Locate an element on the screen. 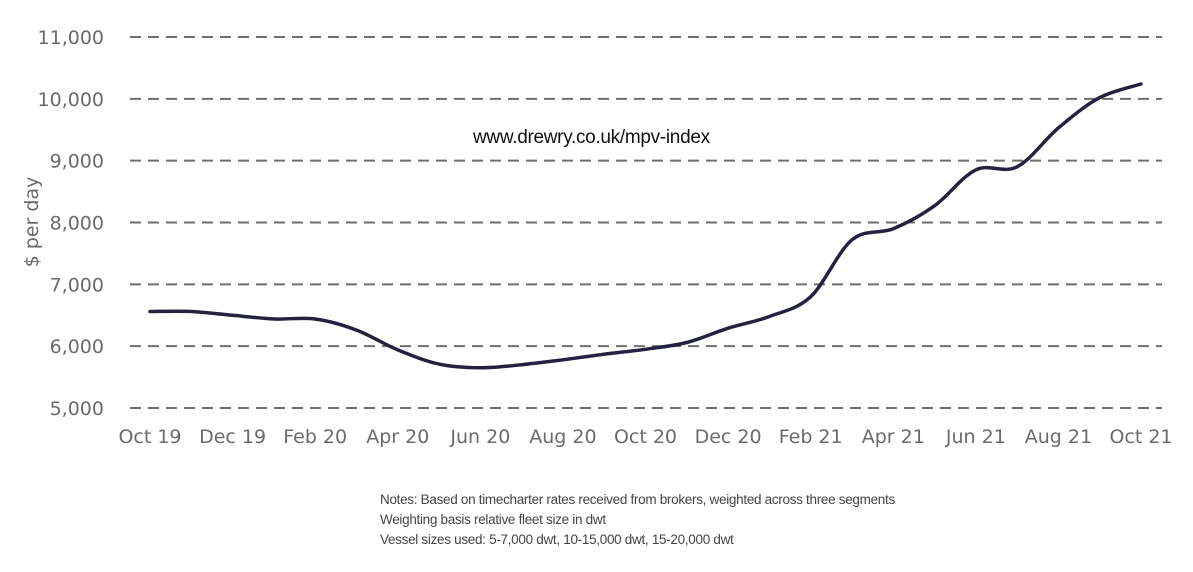 The width and height of the screenshot is (1193, 572). x-tick-label: Apr 21 is located at coordinates (893, 437).